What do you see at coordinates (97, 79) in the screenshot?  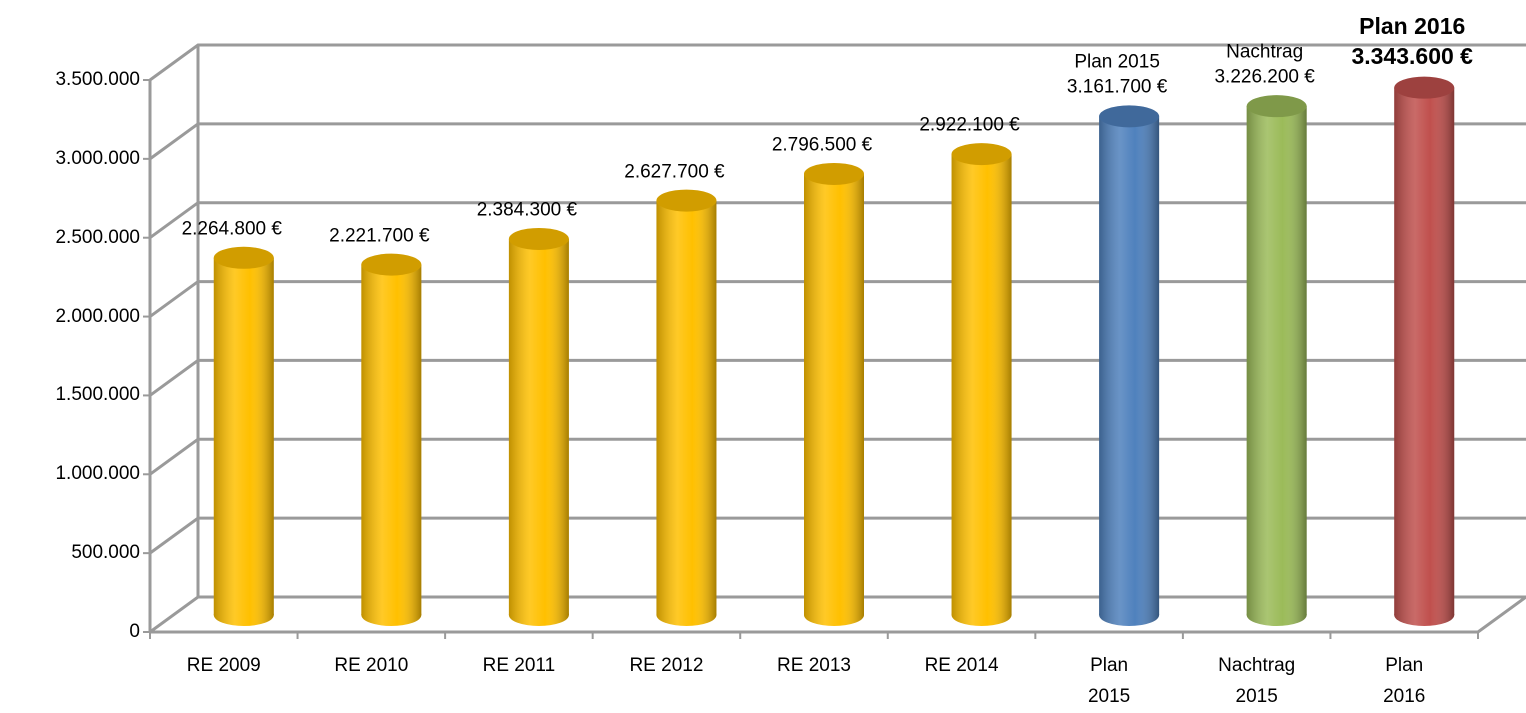 I see `y-tick-label: 3.500.000` at bounding box center [97, 79].